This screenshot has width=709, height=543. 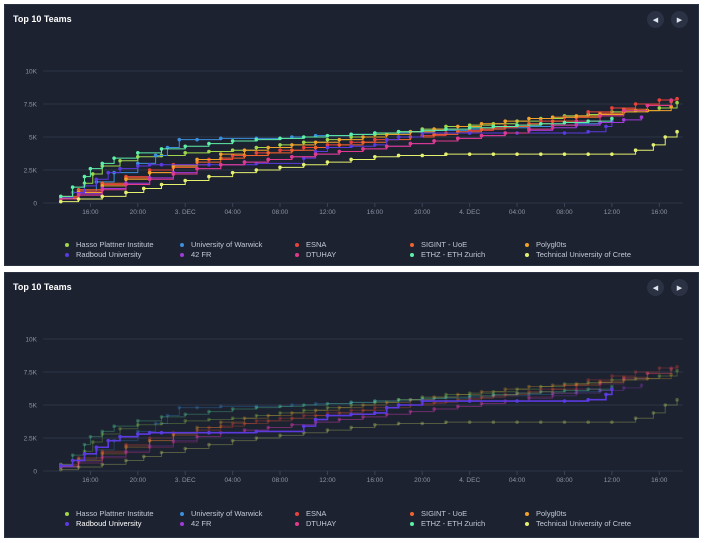 I want to click on x-tick-label: 16:00, so click(x=90, y=212).